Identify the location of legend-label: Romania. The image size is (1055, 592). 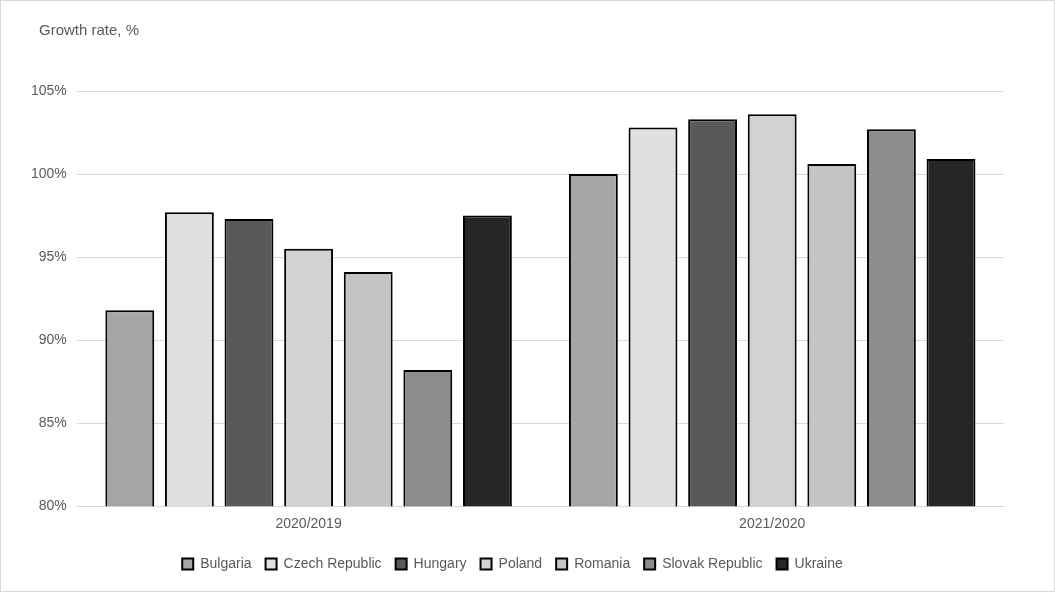
(602, 562).